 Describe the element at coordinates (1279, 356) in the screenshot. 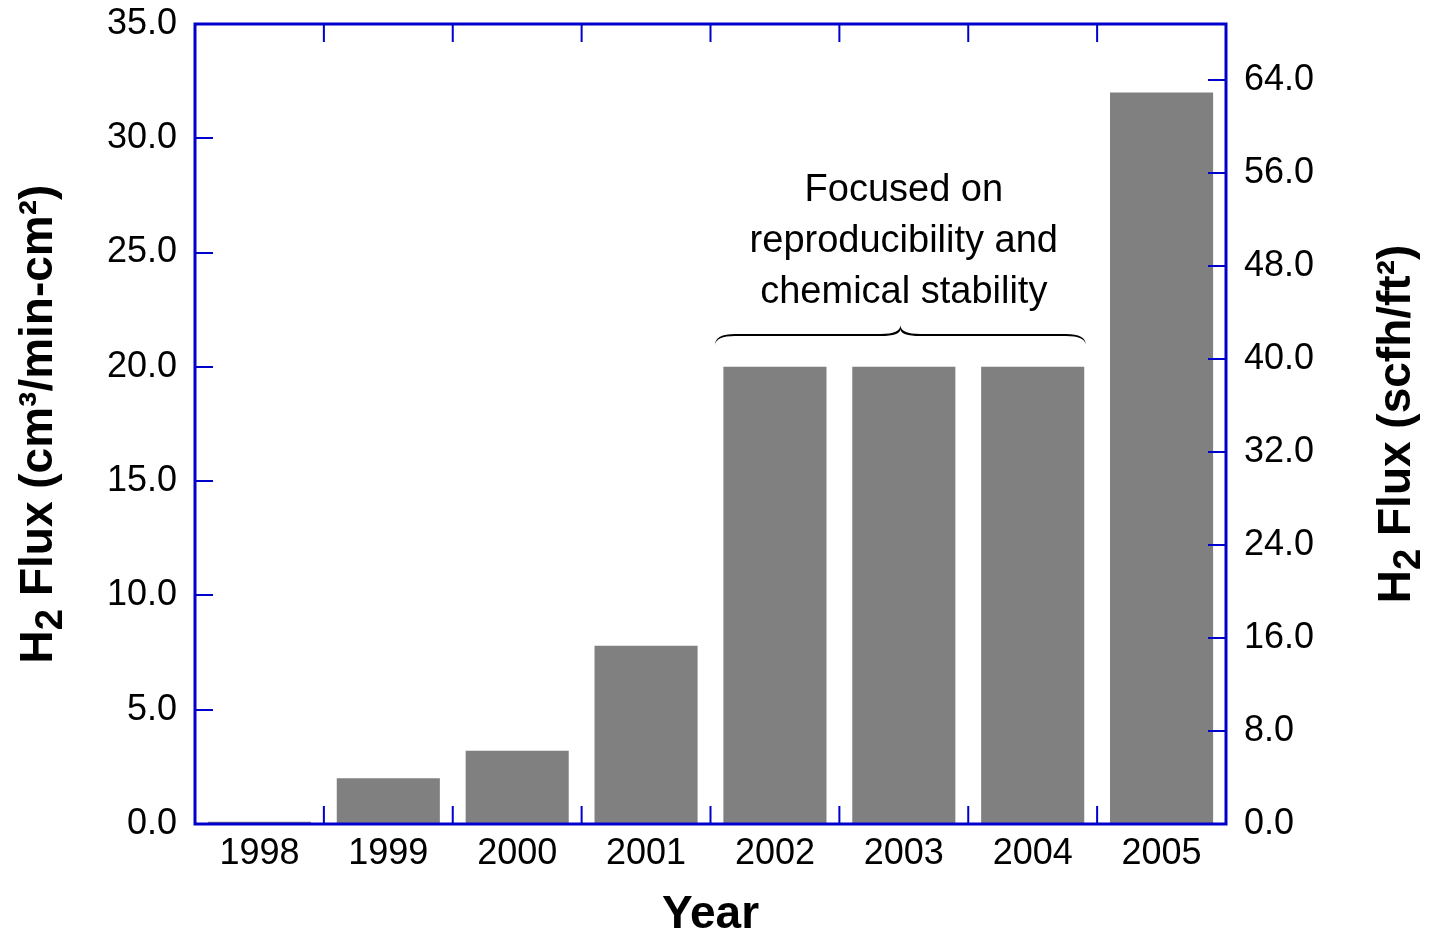

I see `y2-tick-label: 40.0` at that location.